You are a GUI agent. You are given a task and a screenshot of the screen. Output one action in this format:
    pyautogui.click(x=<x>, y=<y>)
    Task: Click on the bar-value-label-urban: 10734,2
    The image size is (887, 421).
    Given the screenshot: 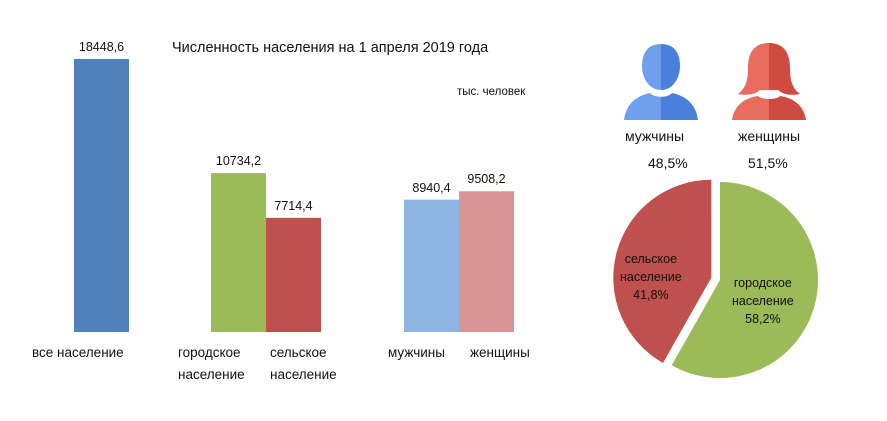 What is the action you would take?
    pyautogui.click(x=238, y=161)
    